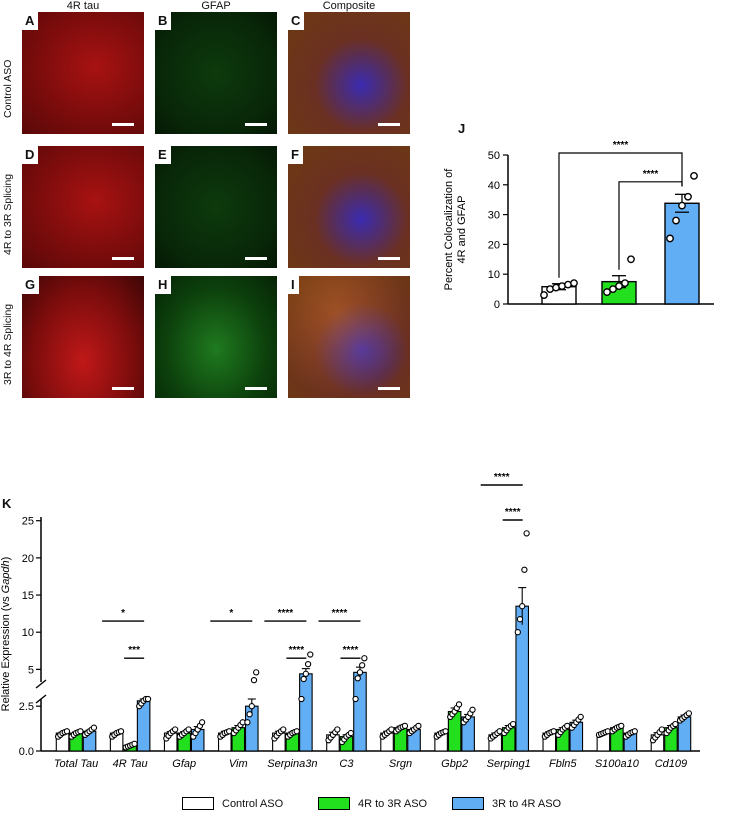 Image resolution: width=729 pixels, height=816 pixels. What do you see at coordinates (293, 285) in the screenshot?
I see `panel-letter-i: I` at bounding box center [293, 285].